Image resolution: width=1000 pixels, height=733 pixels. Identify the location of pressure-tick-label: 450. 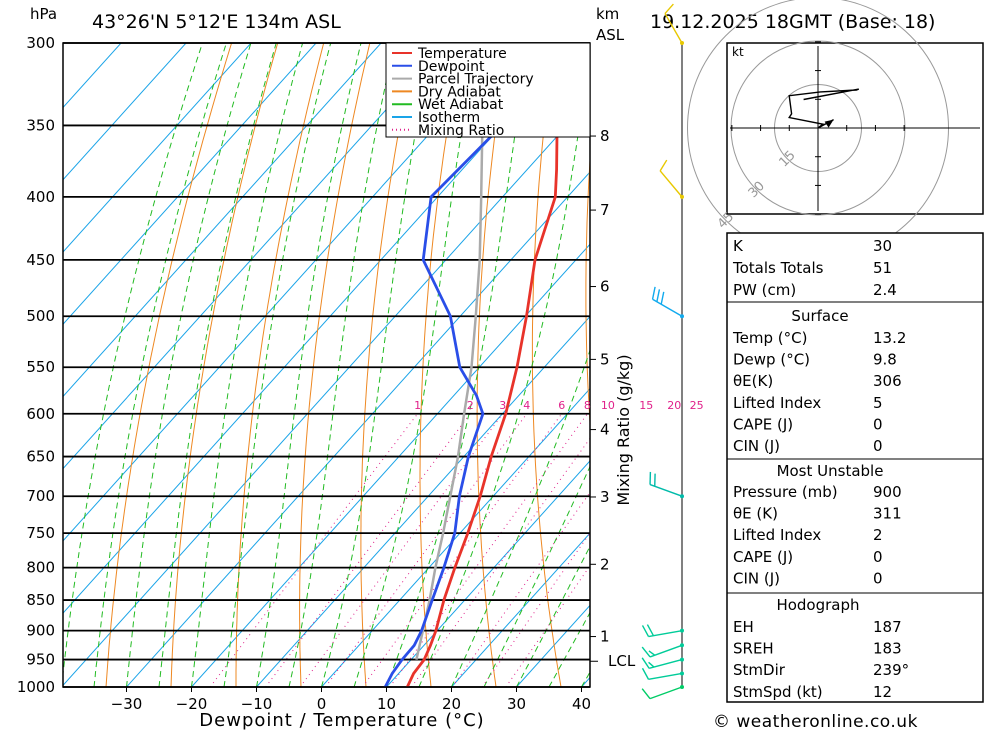
(40, 260).